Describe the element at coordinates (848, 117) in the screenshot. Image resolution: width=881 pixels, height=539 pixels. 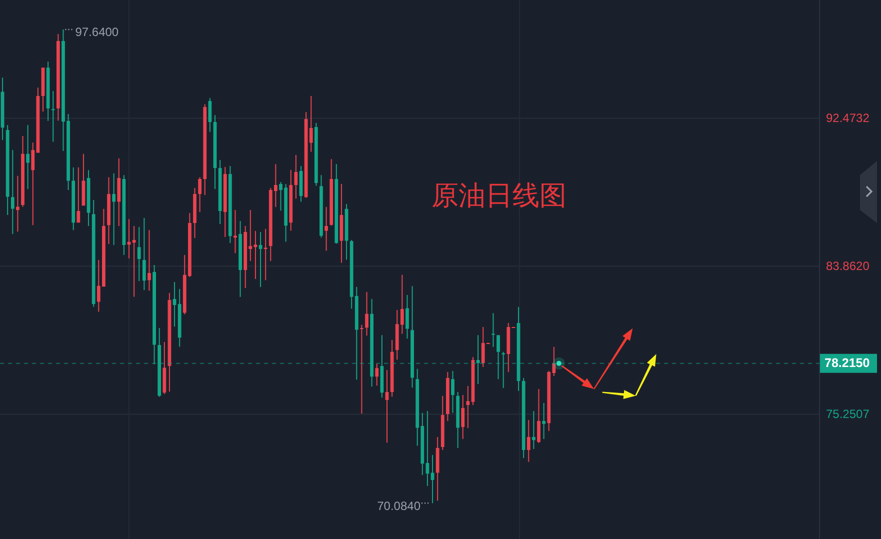
I see `y-tick-label: 92.4732` at that location.